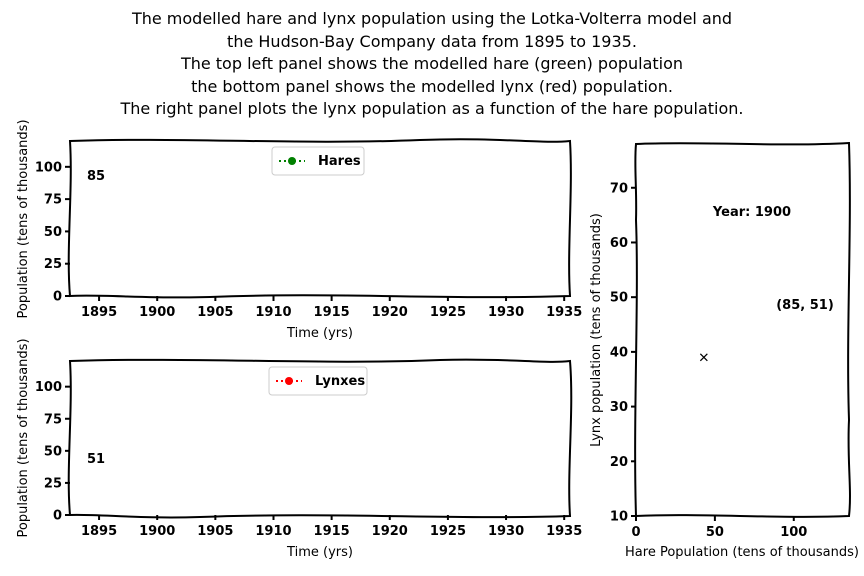 The height and width of the screenshot is (576, 864). What do you see at coordinates (703, 357) in the screenshot?
I see `scatter-point` at bounding box center [703, 357].